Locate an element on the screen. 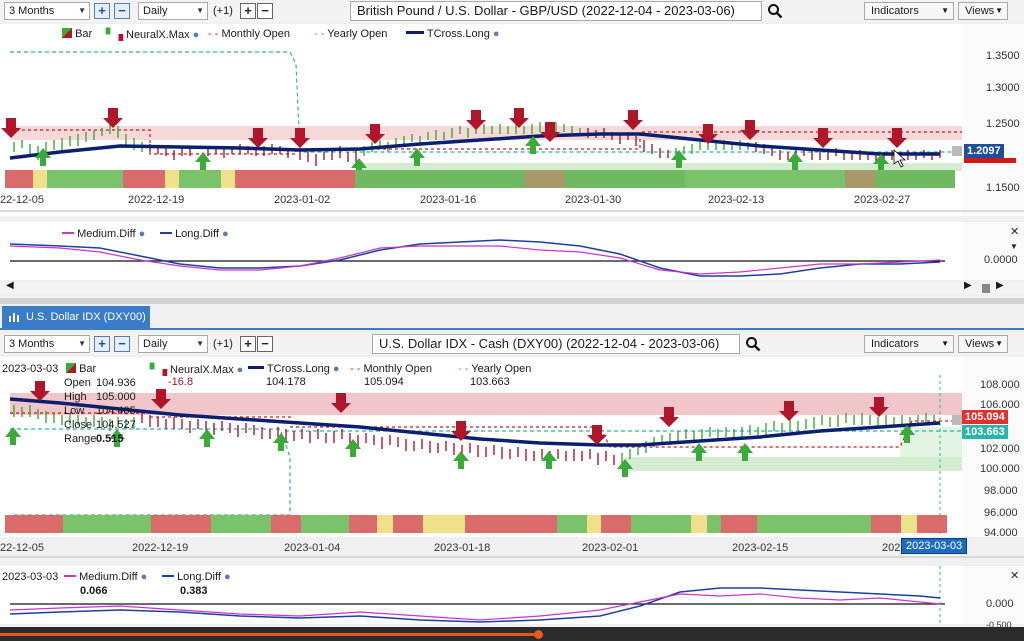 The width and height of the screenshot is (1024, 641). tab-dxy00: U.S. Dollar IDX (DXY00) is located at coordinates (76, 317).